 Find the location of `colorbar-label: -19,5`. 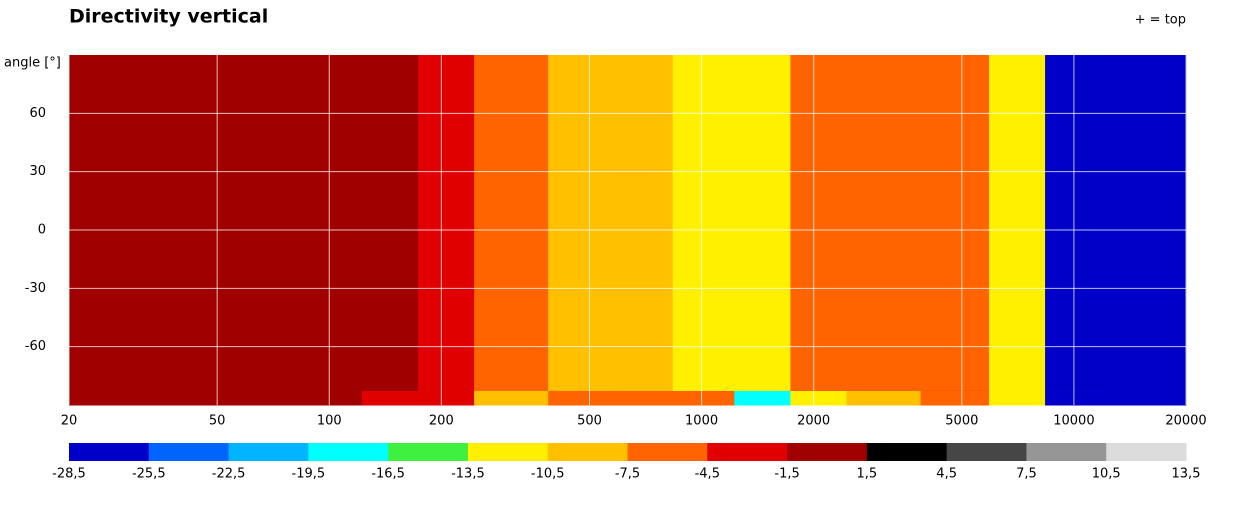

colorbar-label: -19,5 is located at coordinates (309, 474).